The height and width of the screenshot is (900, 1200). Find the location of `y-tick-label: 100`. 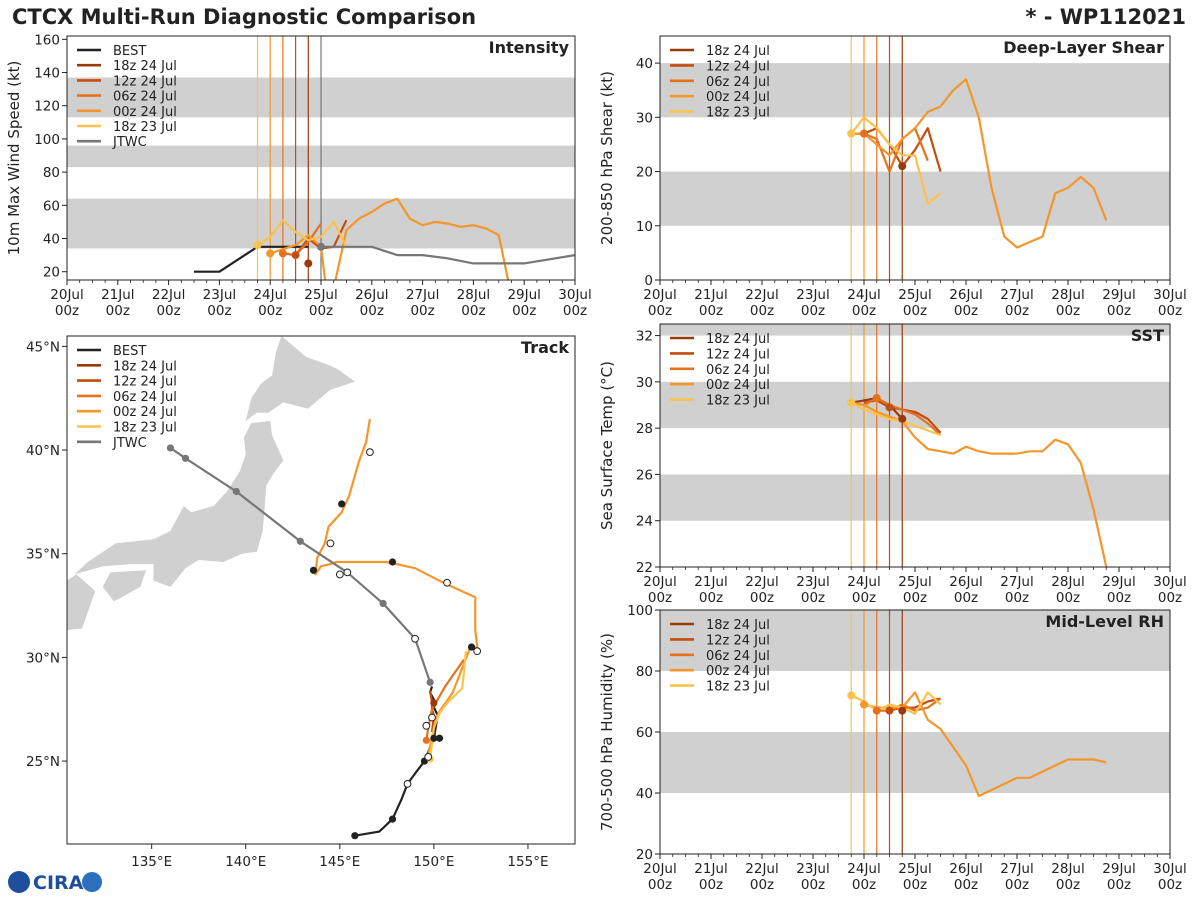

y-tick-label: 100 is located at coordinates (47, 140).